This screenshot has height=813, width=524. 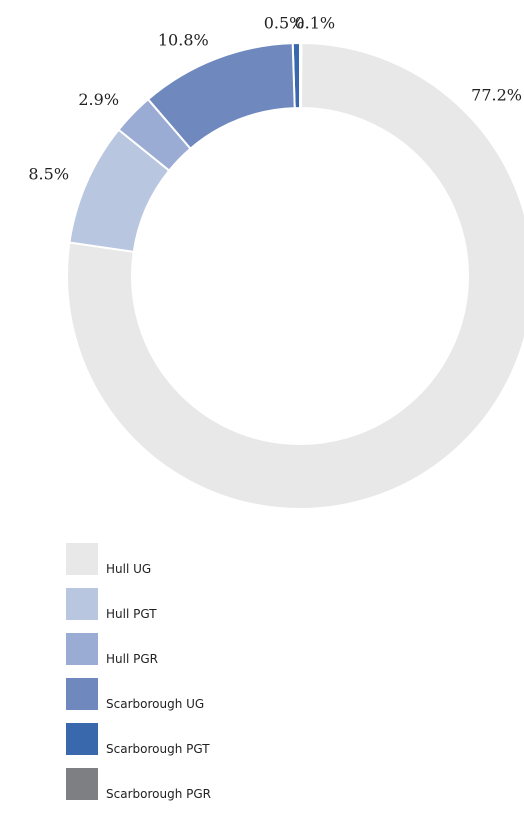 I want to click on legend-item-scarborough-ug: Scarborough UG, so click(x=138, y=700).